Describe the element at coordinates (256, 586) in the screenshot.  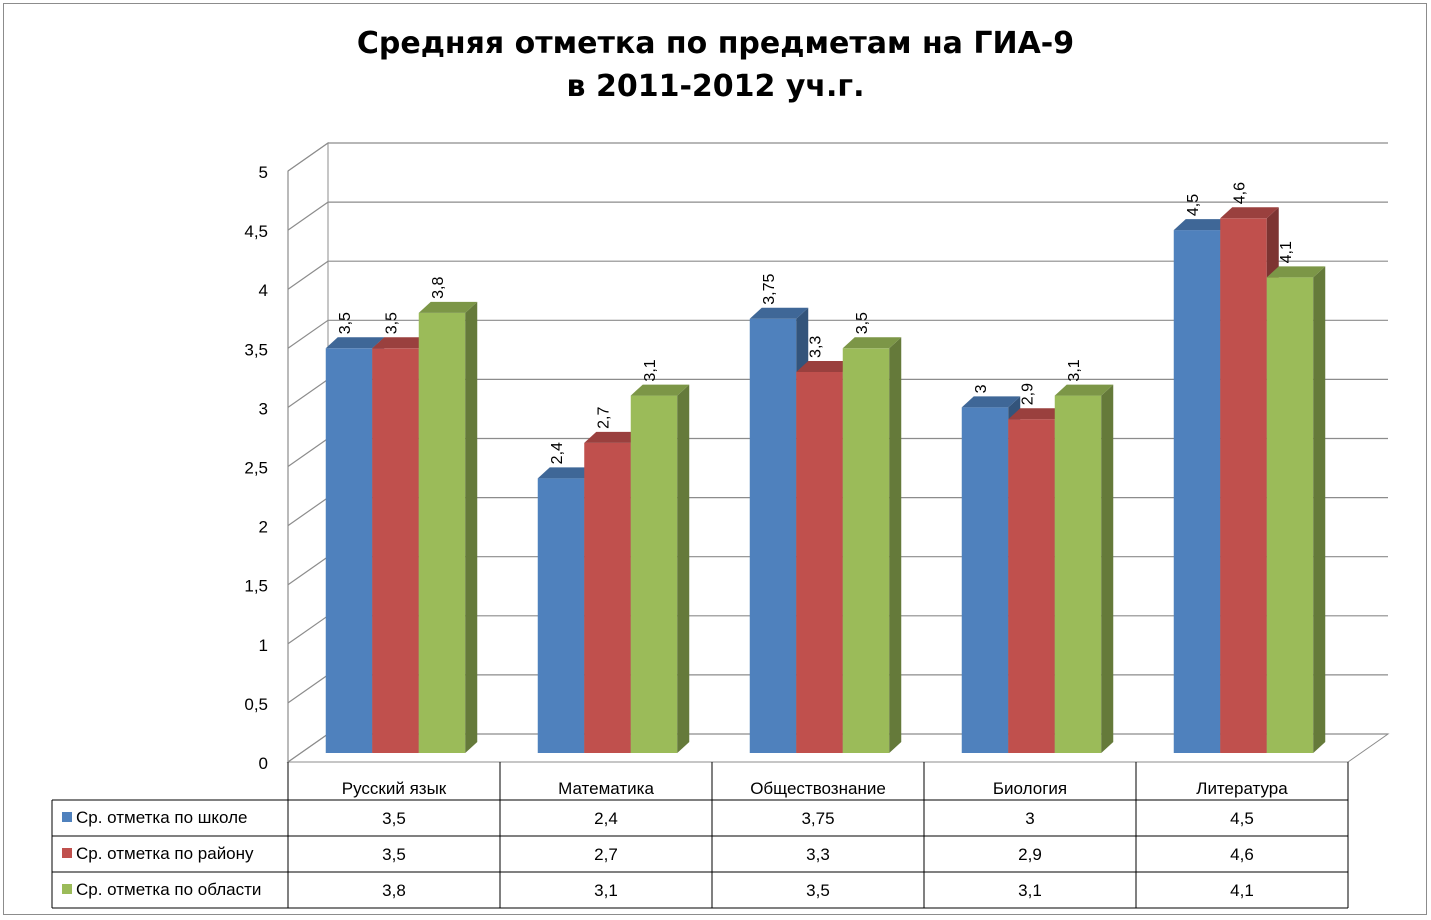
I see `y-tick-label: 1,5` at that location.